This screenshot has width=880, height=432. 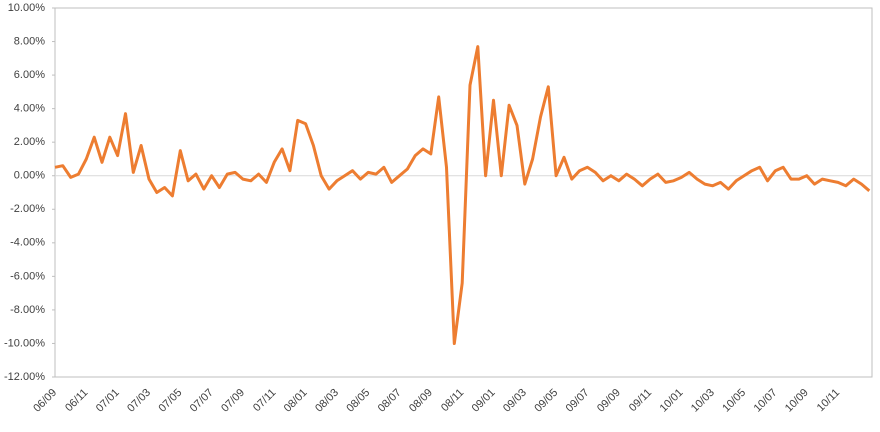 I want to click on x-tick-label: 10/07, so click(x=766, y=401).